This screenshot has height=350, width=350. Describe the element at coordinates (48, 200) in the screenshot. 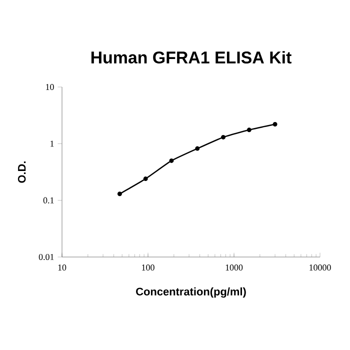

I see `y-tick-label: 0.1` at that location.